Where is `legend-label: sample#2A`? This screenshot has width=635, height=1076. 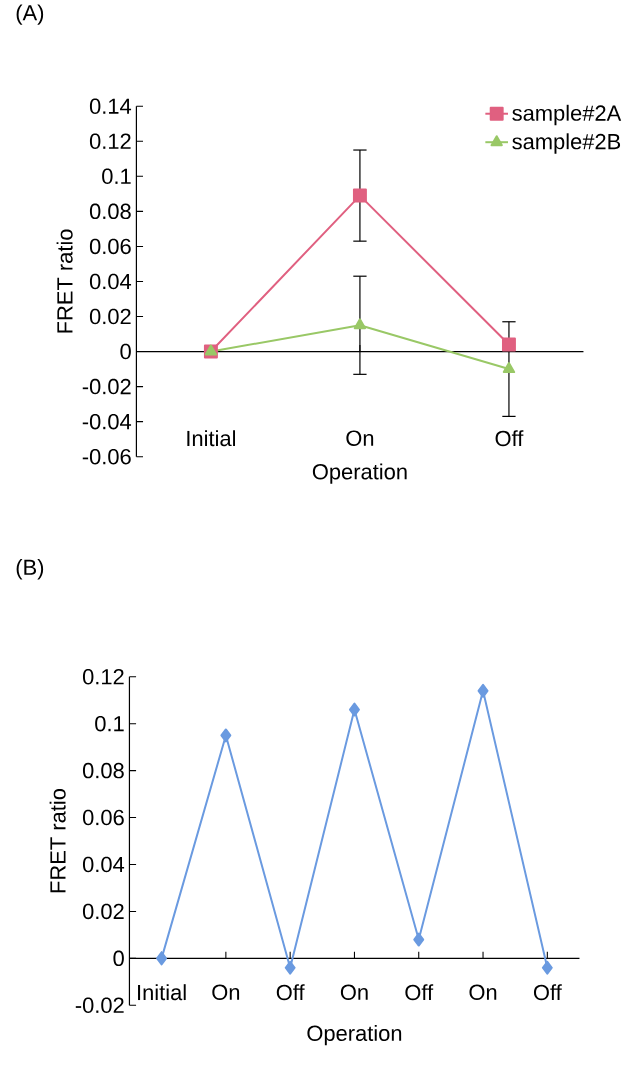
legend-label: sample#2A is located at coordinates (567, 115).